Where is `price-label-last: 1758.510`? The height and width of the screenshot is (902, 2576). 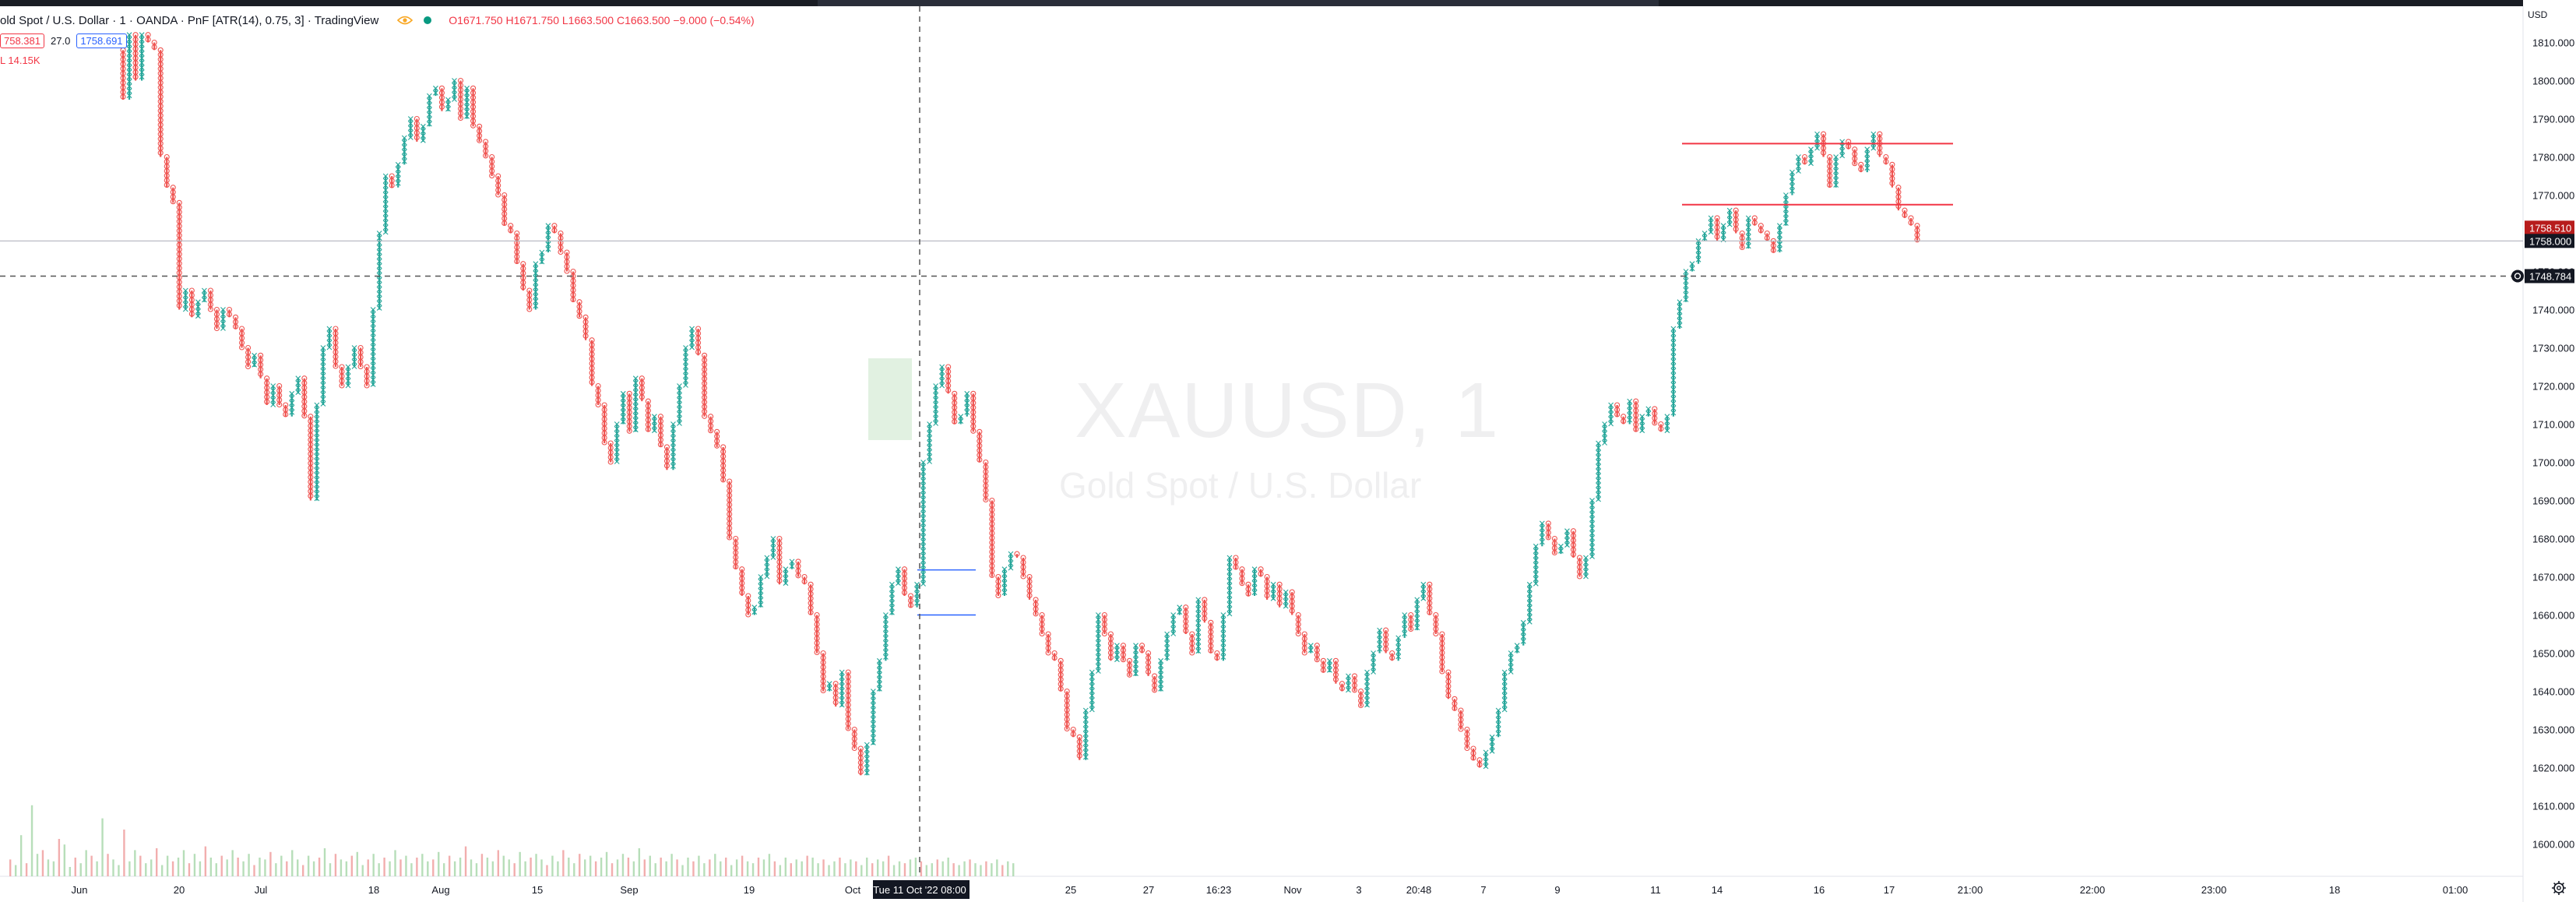
price-label-last: 1758.510 is located at coordinates (2550, 228).